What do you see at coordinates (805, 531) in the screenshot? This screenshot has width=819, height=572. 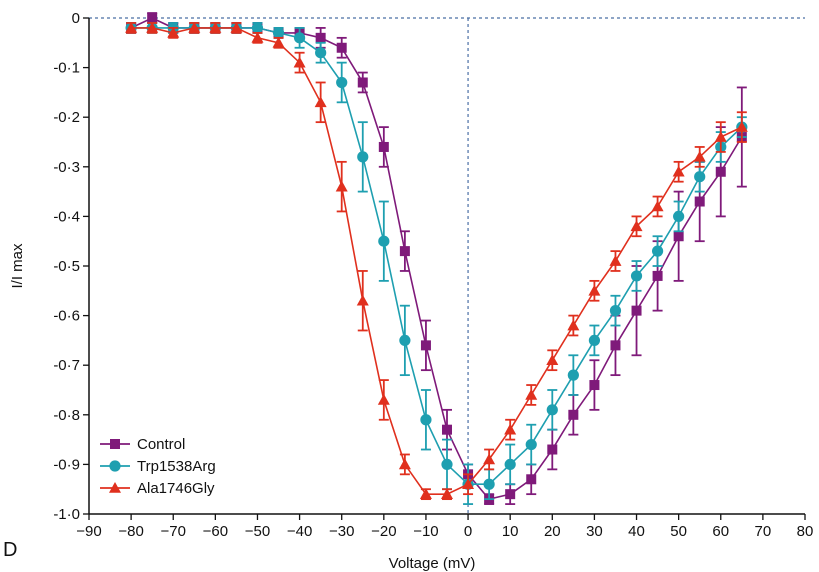 I see `x-tick-label: 80` at bounding box center [805, 531].